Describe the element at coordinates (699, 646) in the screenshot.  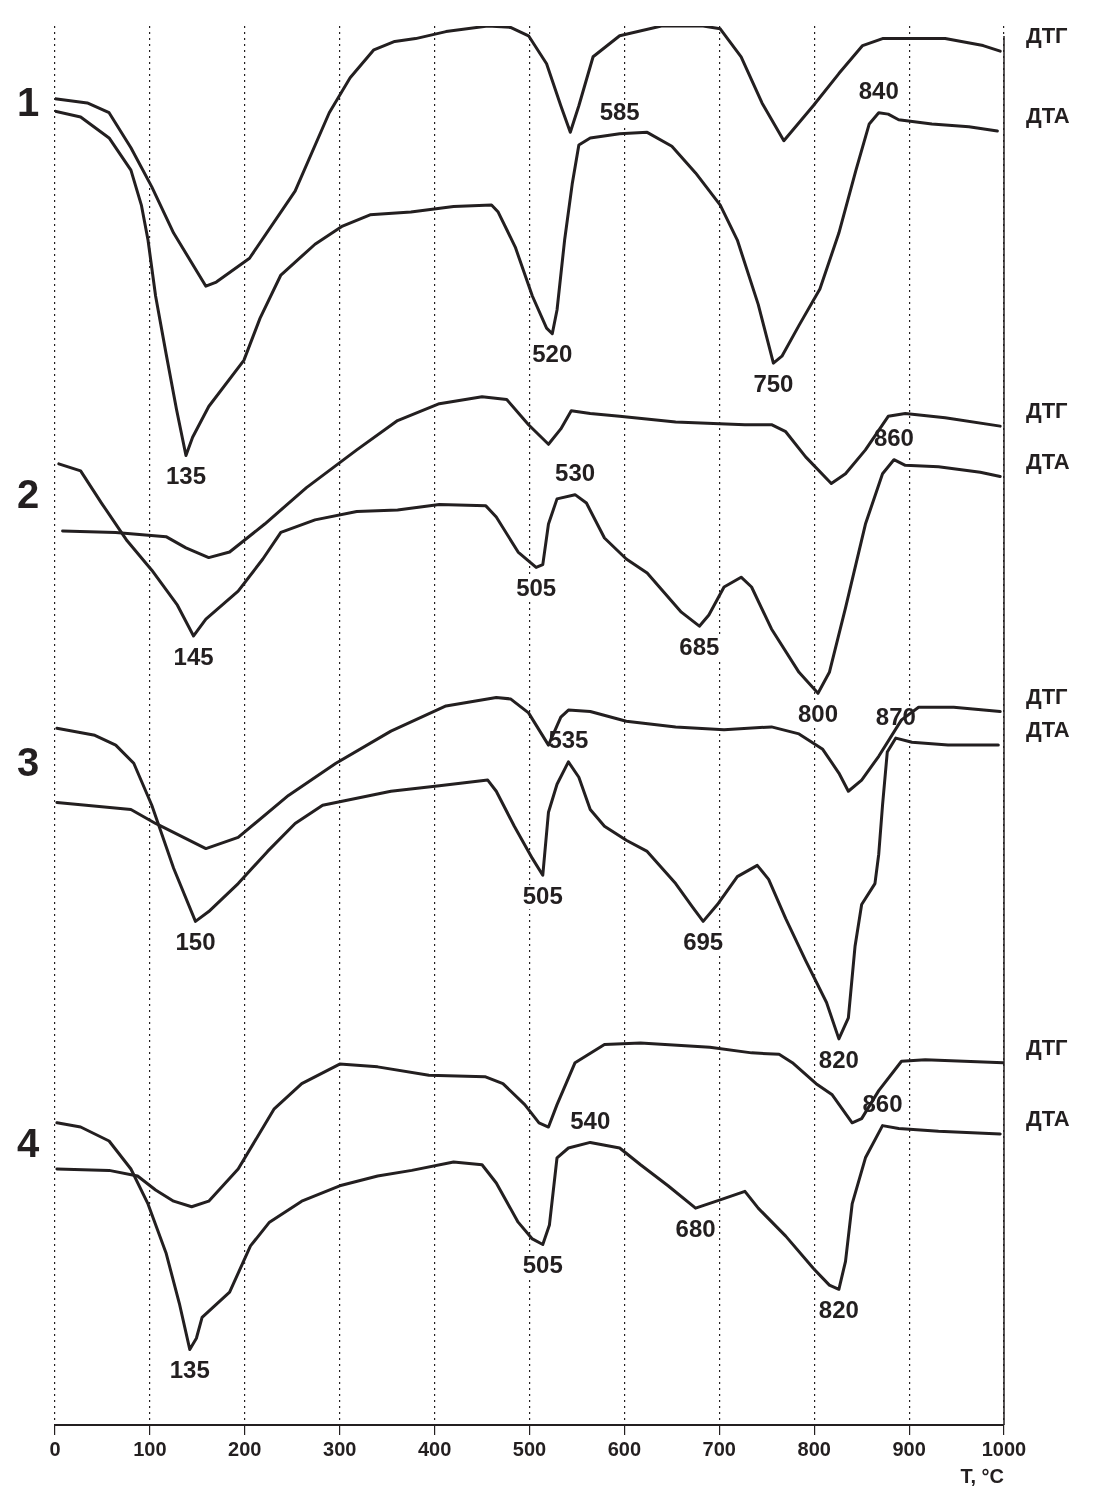
I see `annotation: 685` at that location.